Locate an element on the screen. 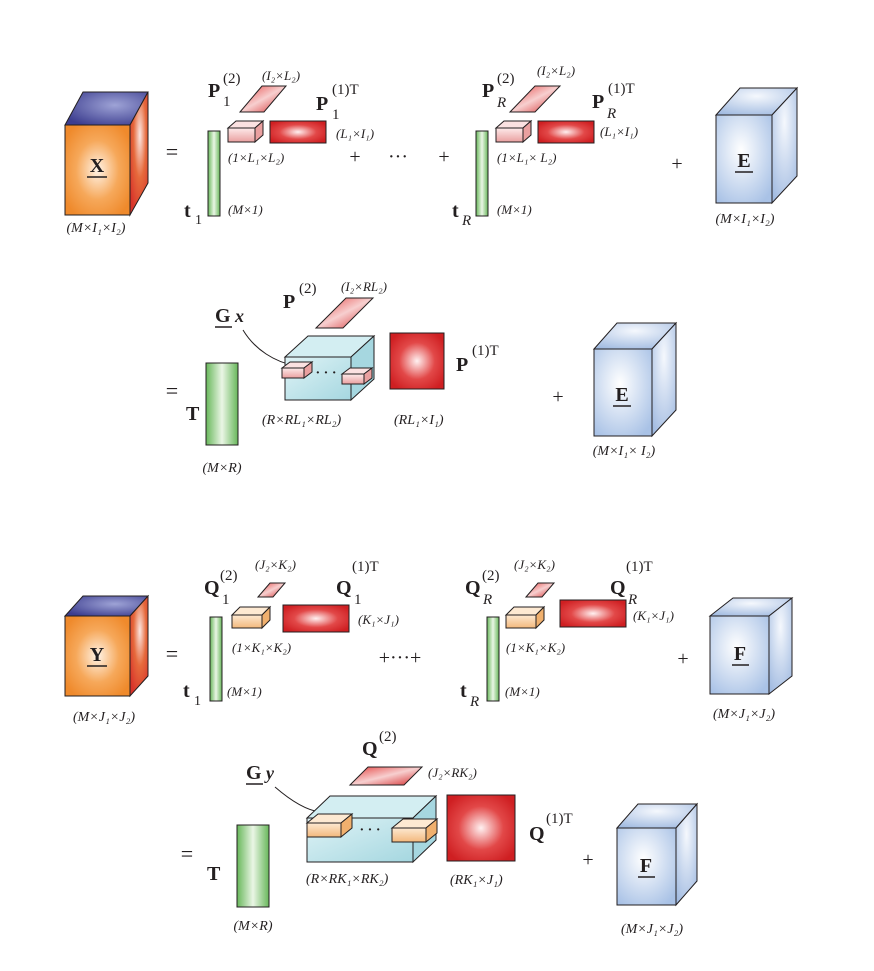 This screenshot has height=971, width=874. pr-1t-sup: (1)T is located at coordinates (621, 89).